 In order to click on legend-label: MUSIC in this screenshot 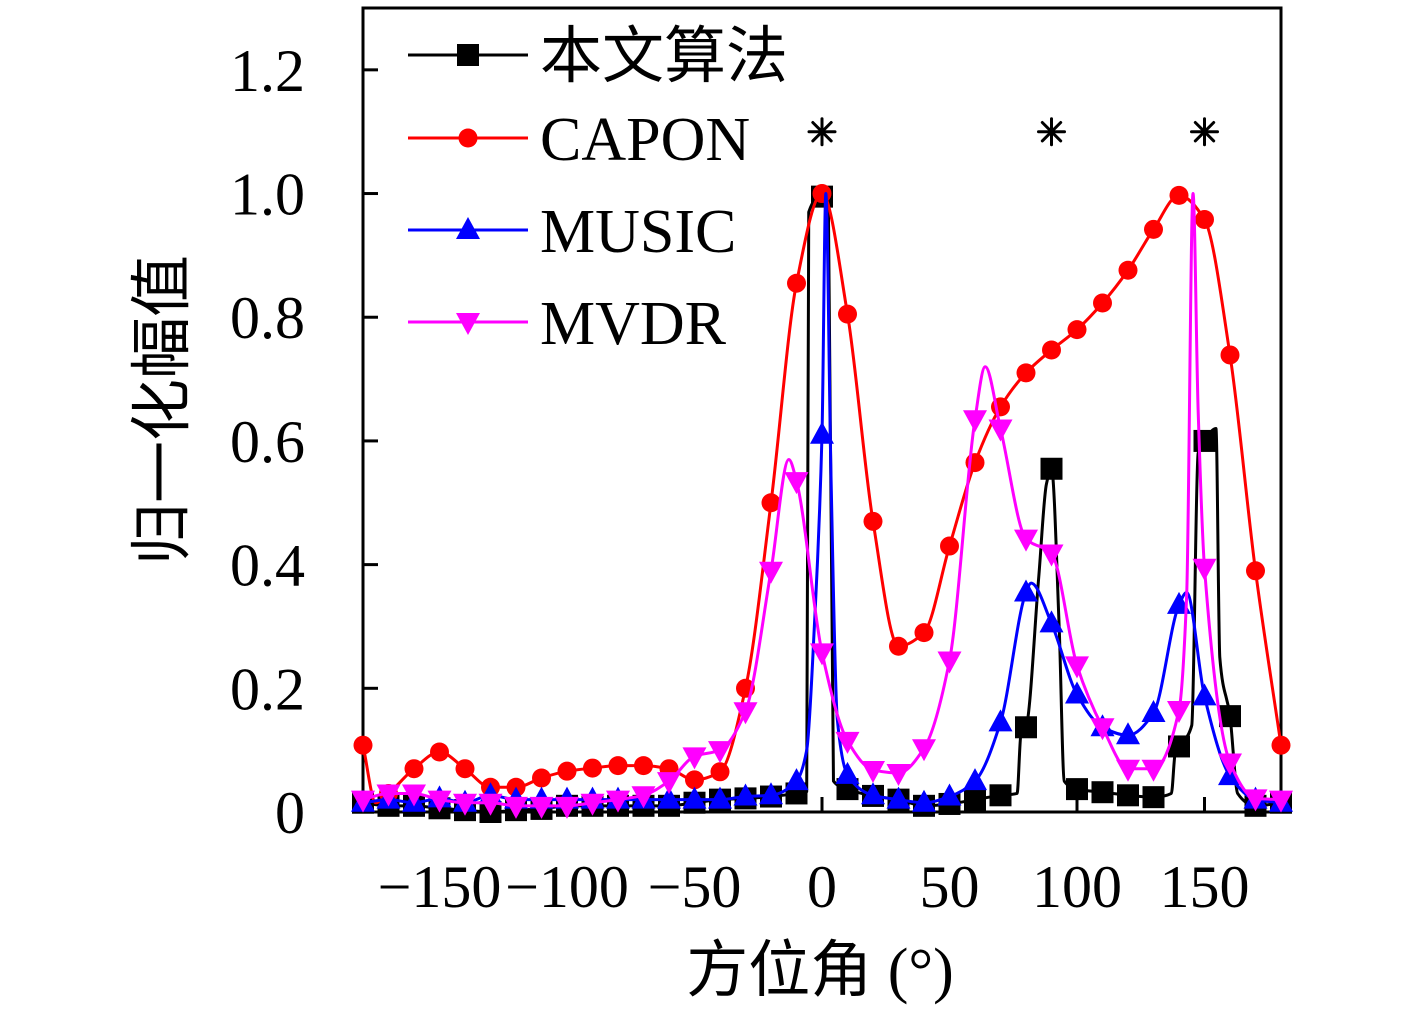, I will do `click(638, 232)`.